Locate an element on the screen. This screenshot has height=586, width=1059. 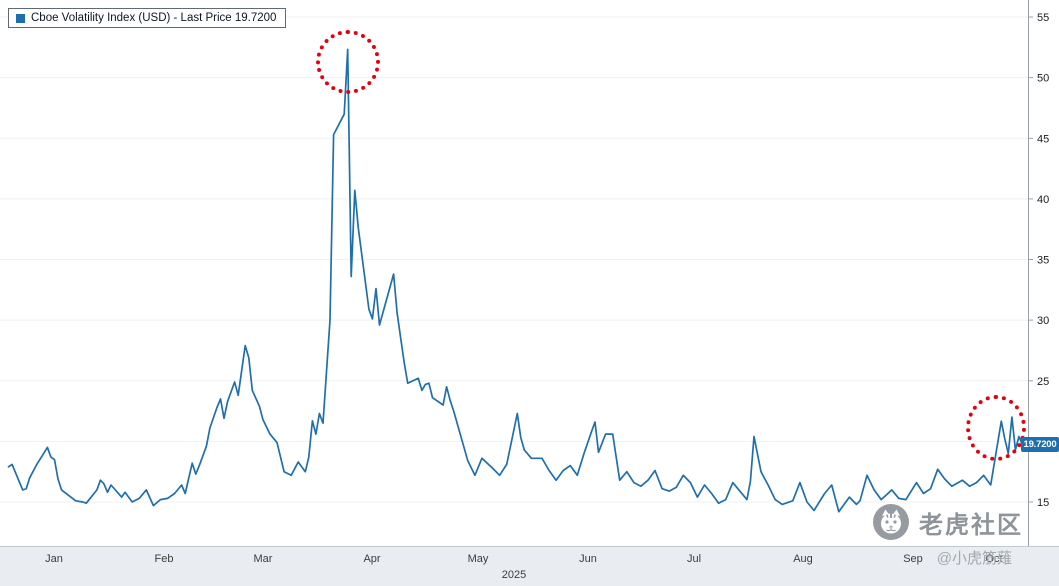
last-price-tag: 19.7200 is located at coordinates (1040, 444).